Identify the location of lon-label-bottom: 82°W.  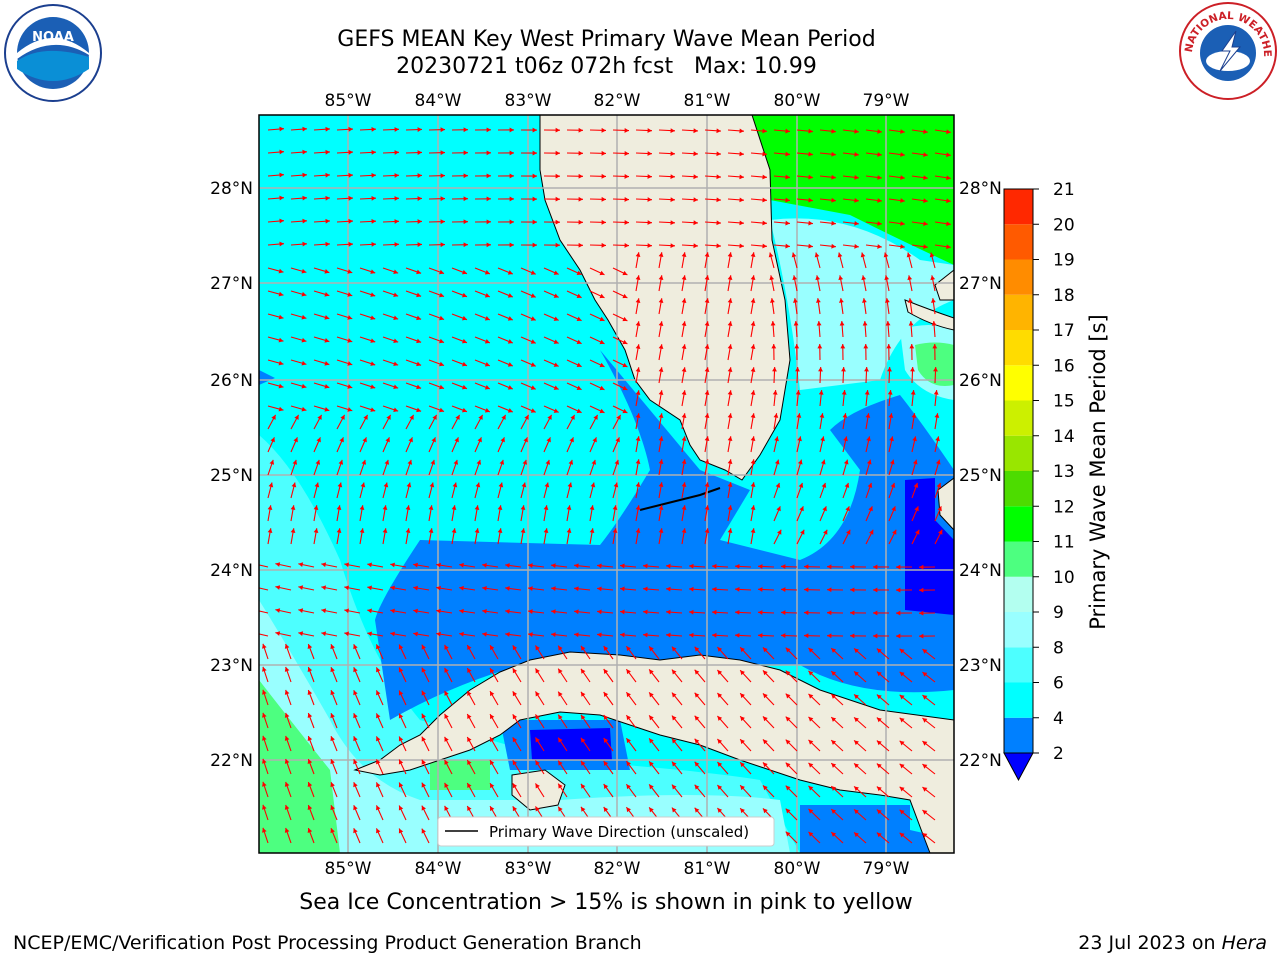
(617, 869).